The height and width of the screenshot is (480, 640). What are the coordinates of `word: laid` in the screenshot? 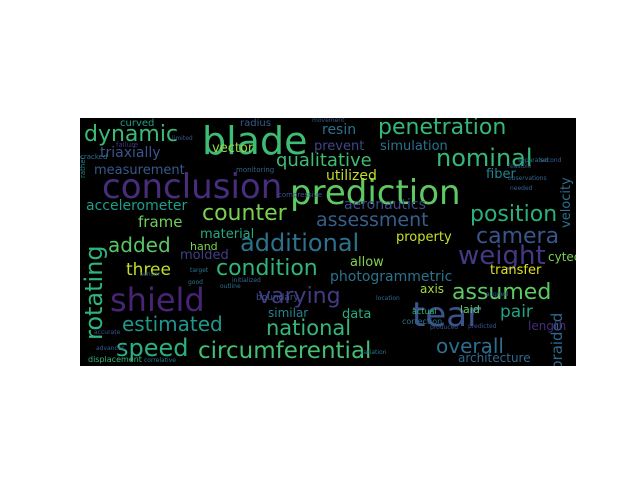 It's located at (470, 309).